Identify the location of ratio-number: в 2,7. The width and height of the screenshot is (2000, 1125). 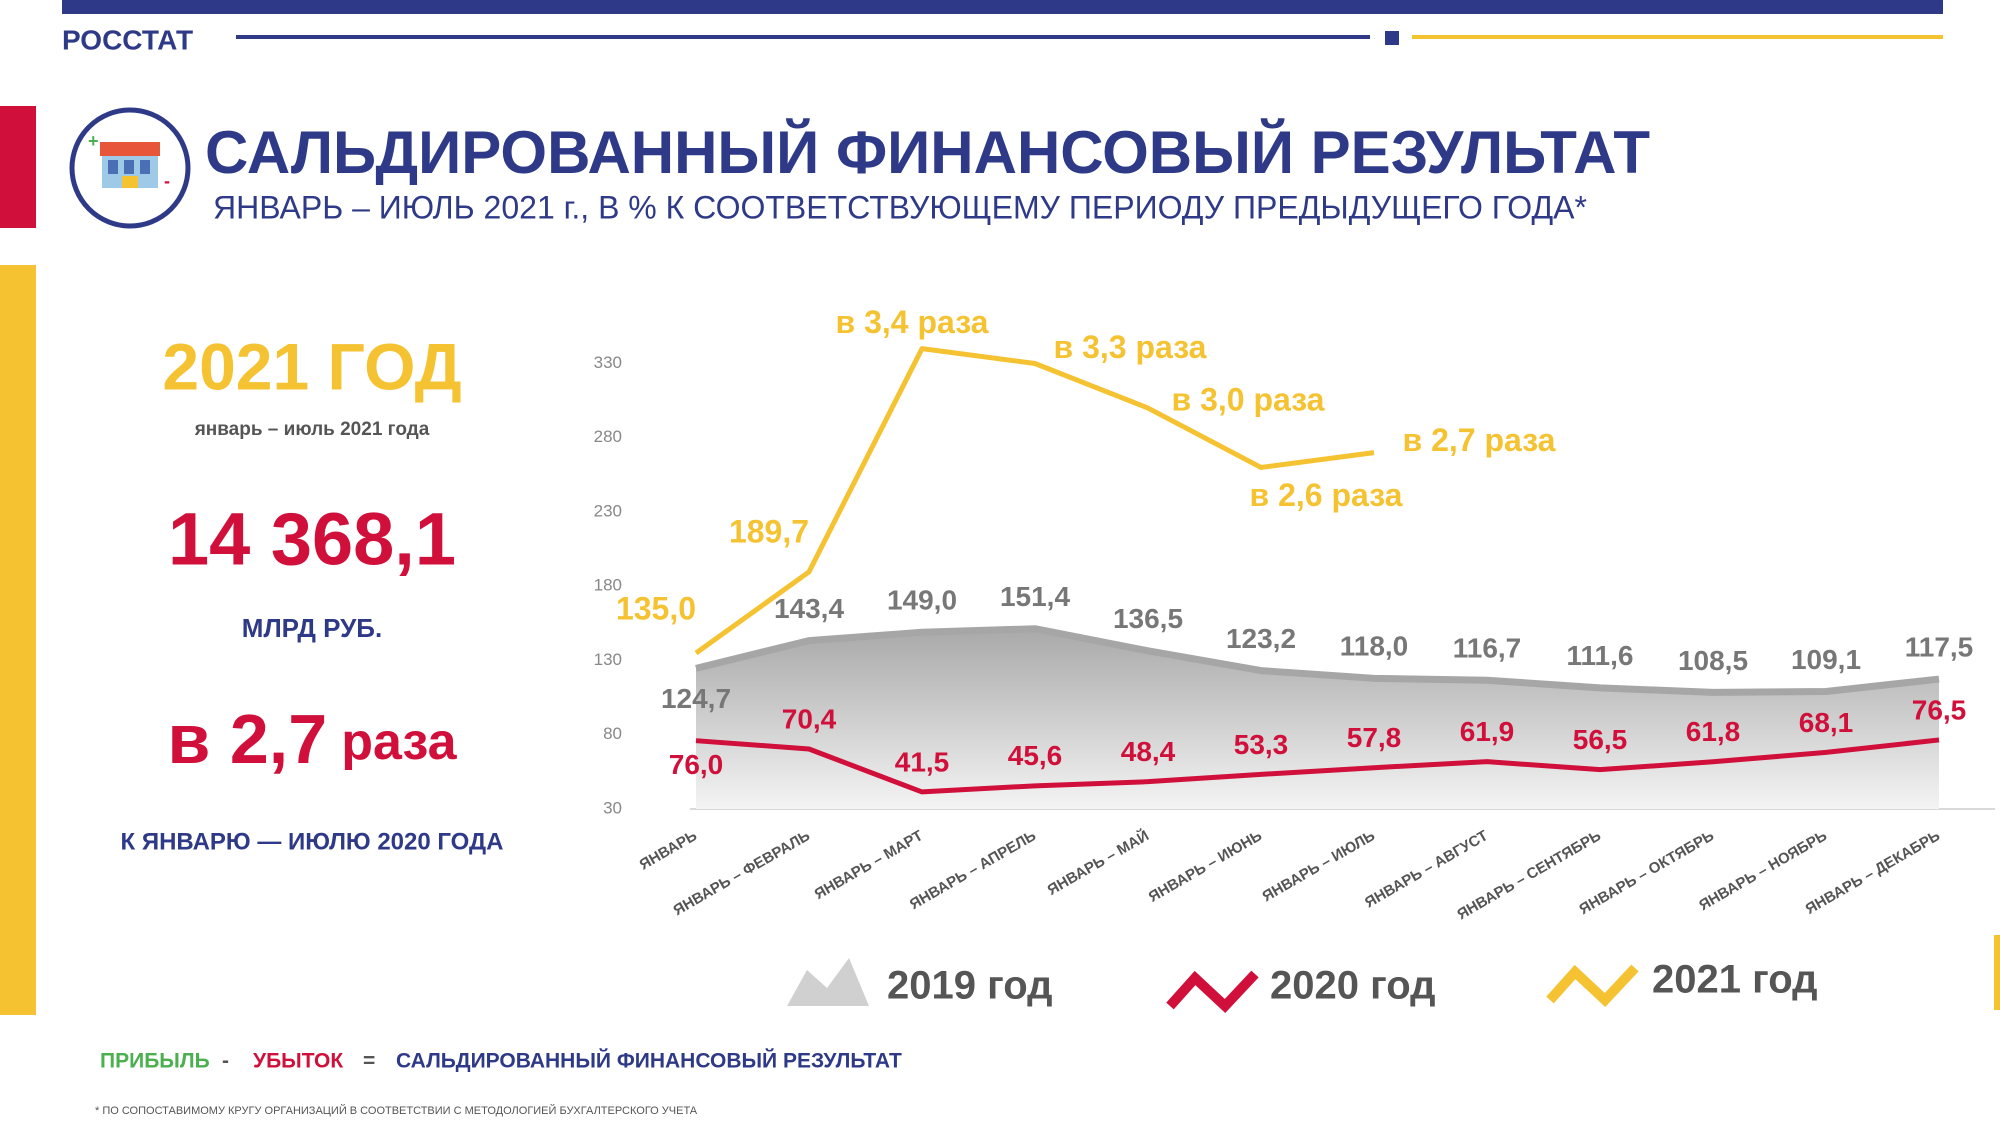
(247, 739).